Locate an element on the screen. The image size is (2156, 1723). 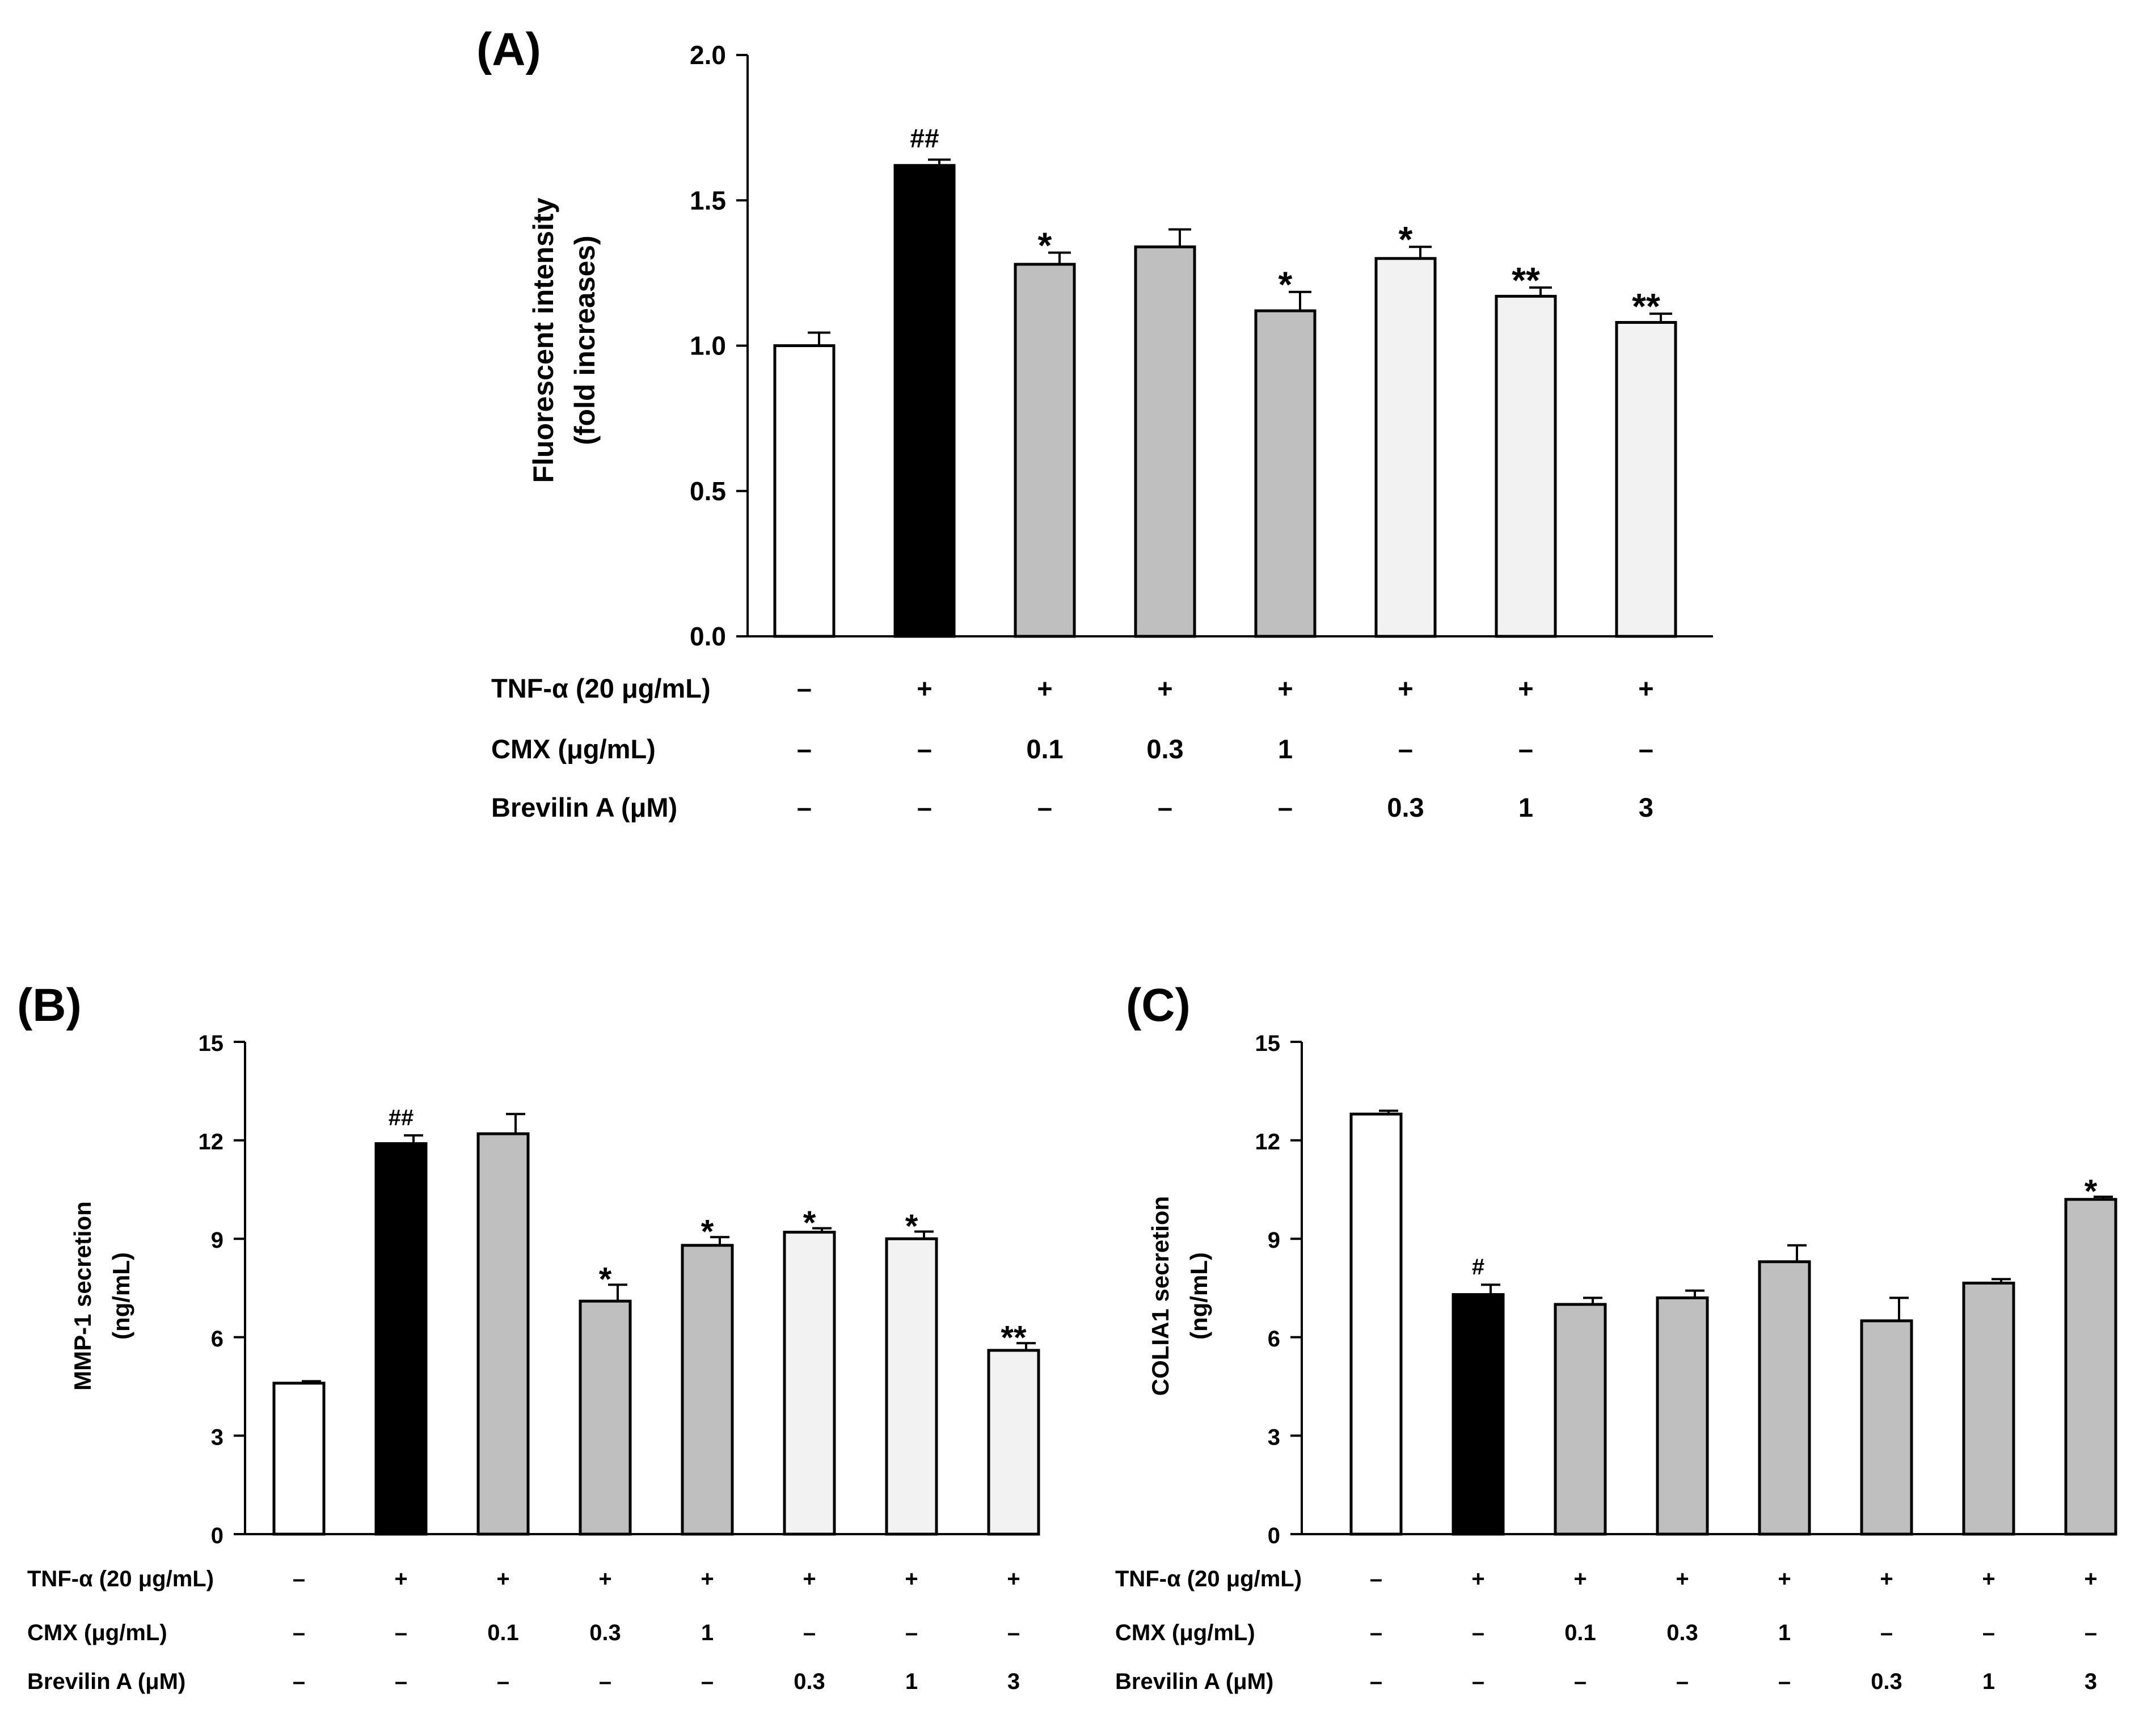
y-axis-title: (fold increases) is located at coordinates (585, 340).